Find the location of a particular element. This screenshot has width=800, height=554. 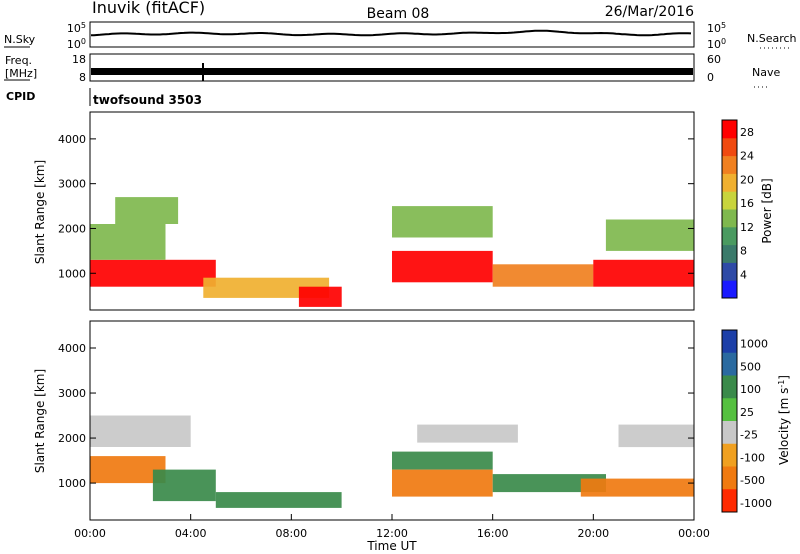

nsky-tick-bottom: 100 is located at coordinates (76, 44).